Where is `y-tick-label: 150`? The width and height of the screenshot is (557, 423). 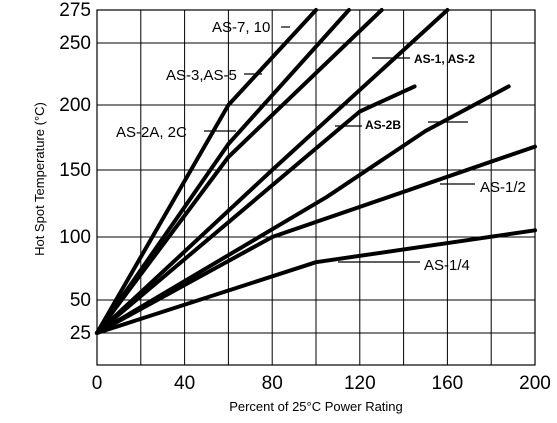 y-tick-label: 150 is located at coordinates (75, 170).